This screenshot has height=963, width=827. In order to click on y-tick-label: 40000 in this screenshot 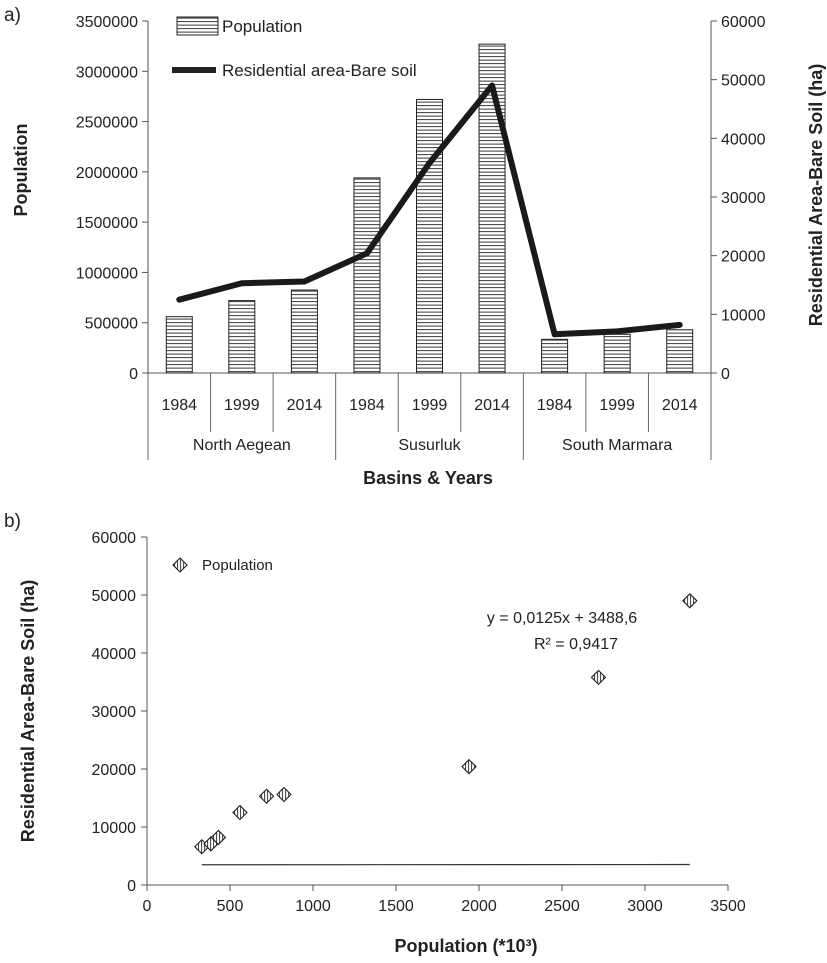, I will do `click(114, 654)`.